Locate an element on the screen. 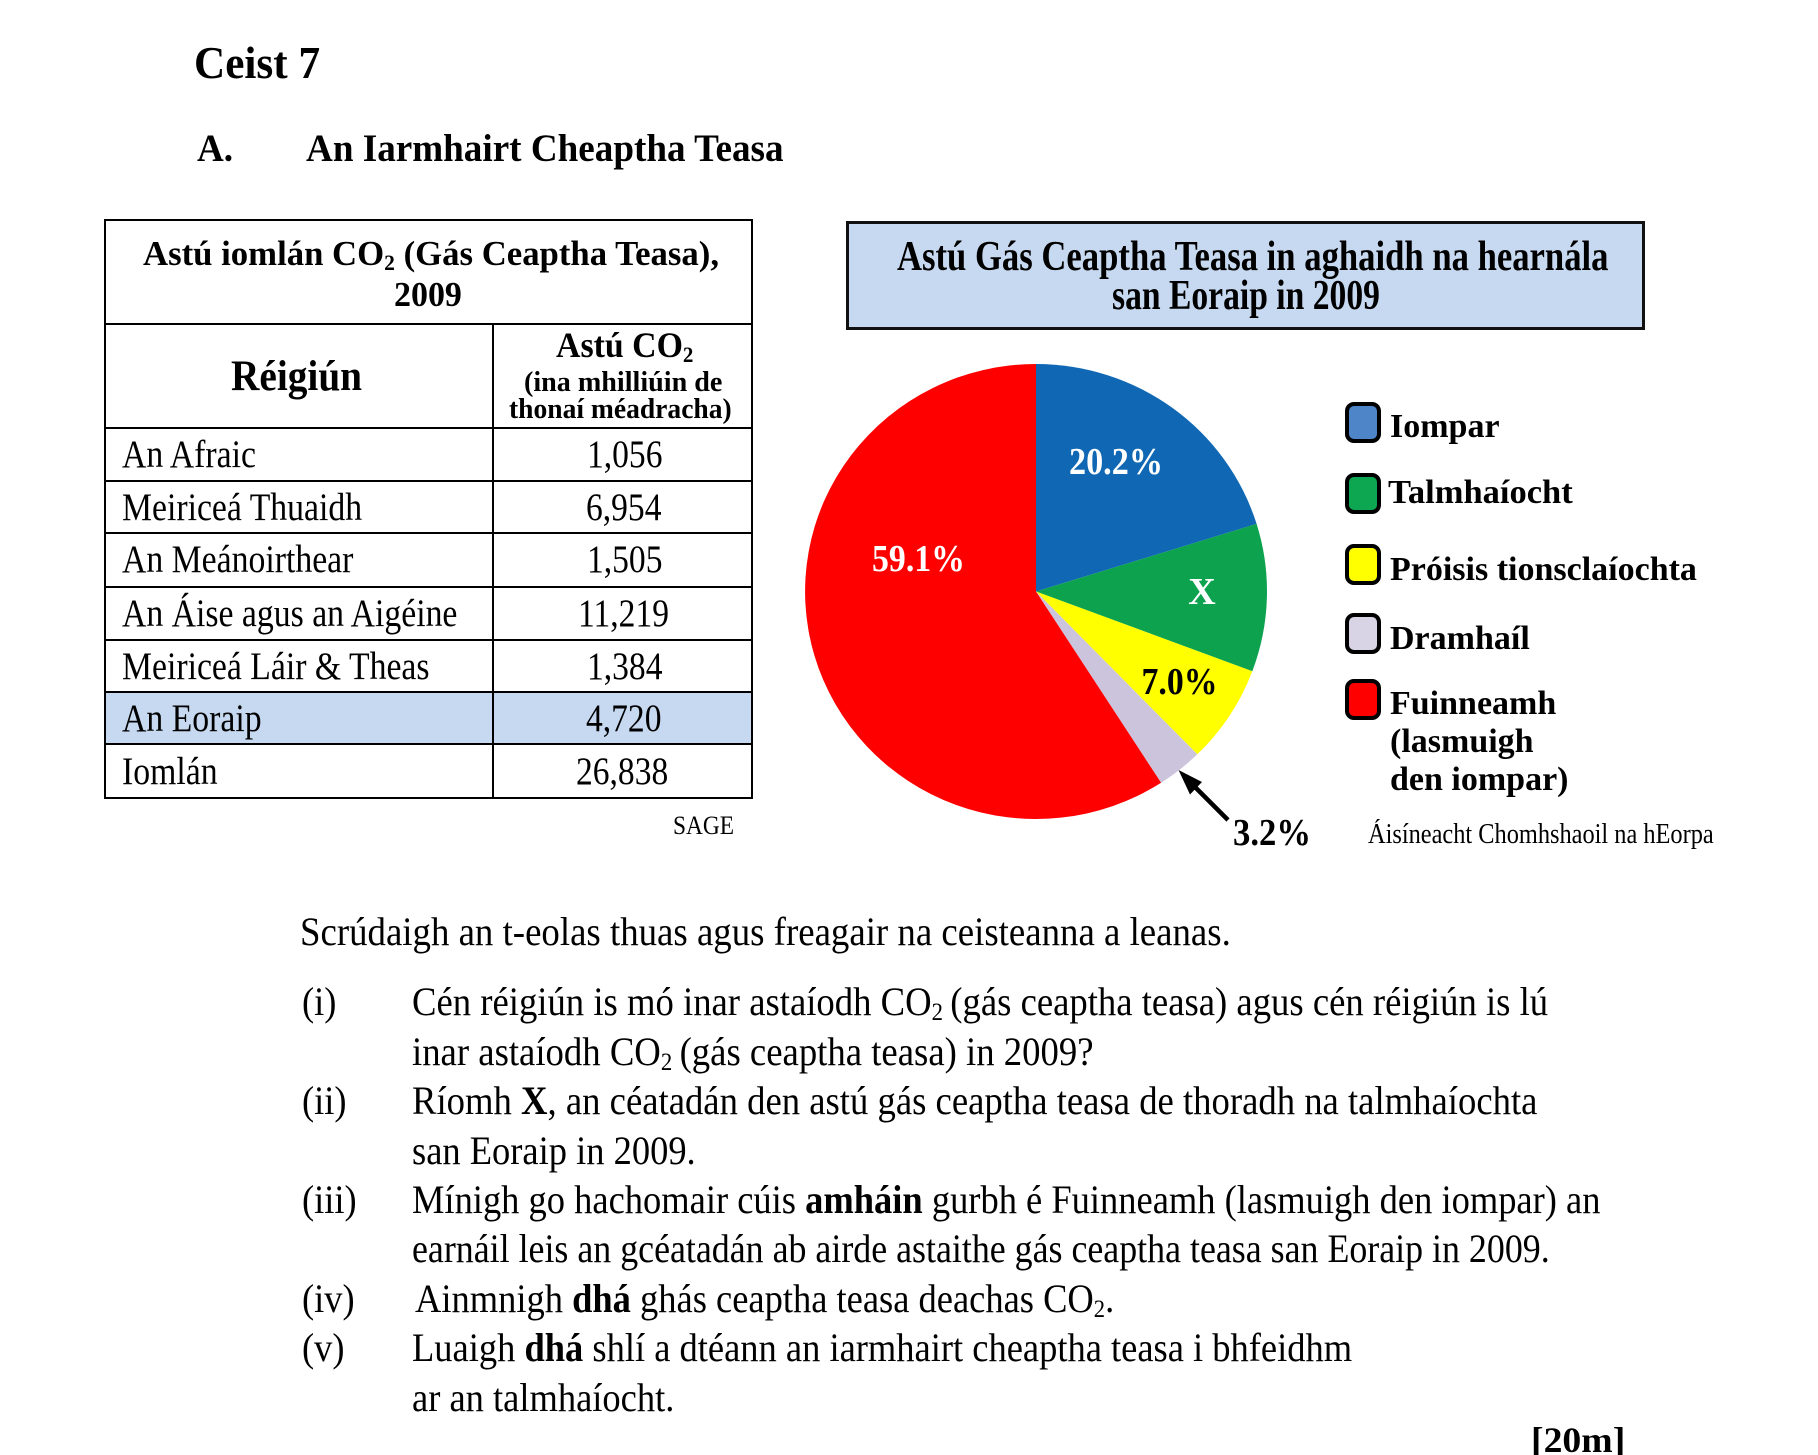  svg-text: 20.2% is located at coordinates (1116, 462).